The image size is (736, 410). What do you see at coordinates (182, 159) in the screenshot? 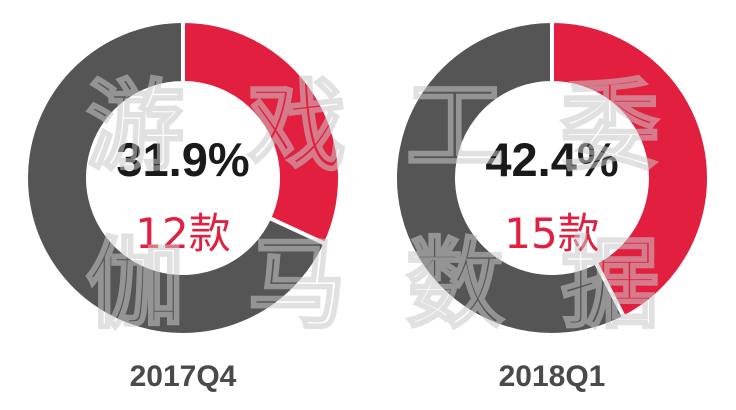
I see `center-percentage: 31.9%` at bounding box center [182, 159].